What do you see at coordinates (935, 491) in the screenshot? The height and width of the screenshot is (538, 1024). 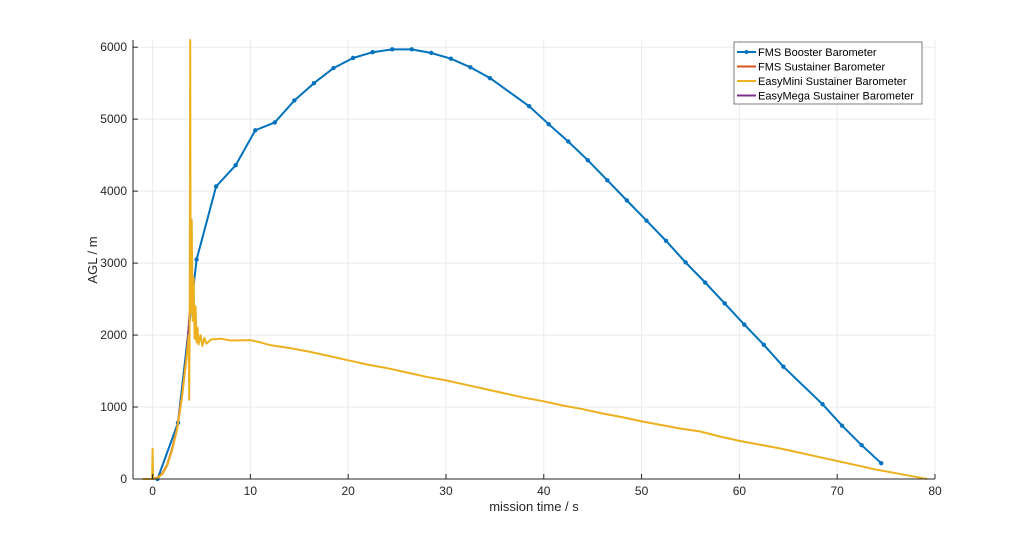 I see `x-tick-label: 80` at bounding box center [935, 491].